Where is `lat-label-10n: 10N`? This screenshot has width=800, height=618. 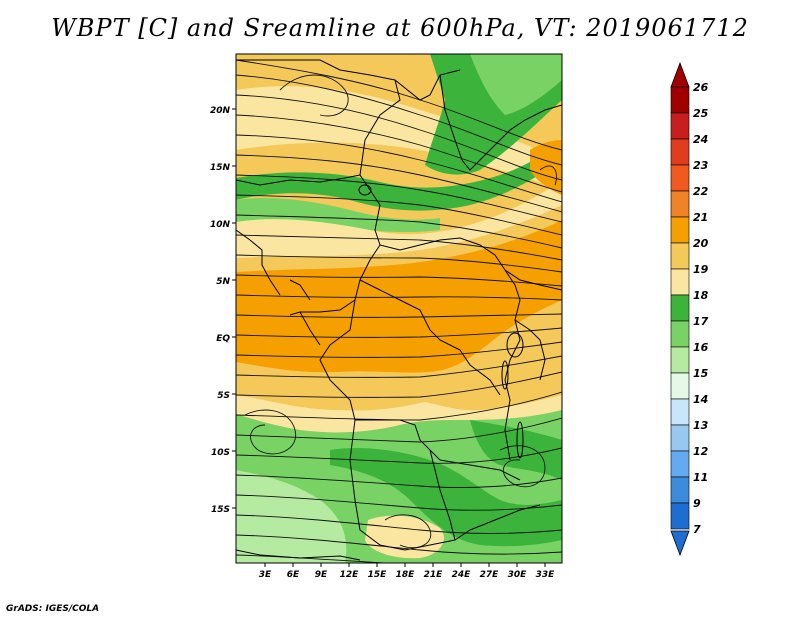
lat-label-10n: 10N is located at coordinates (220, 225).